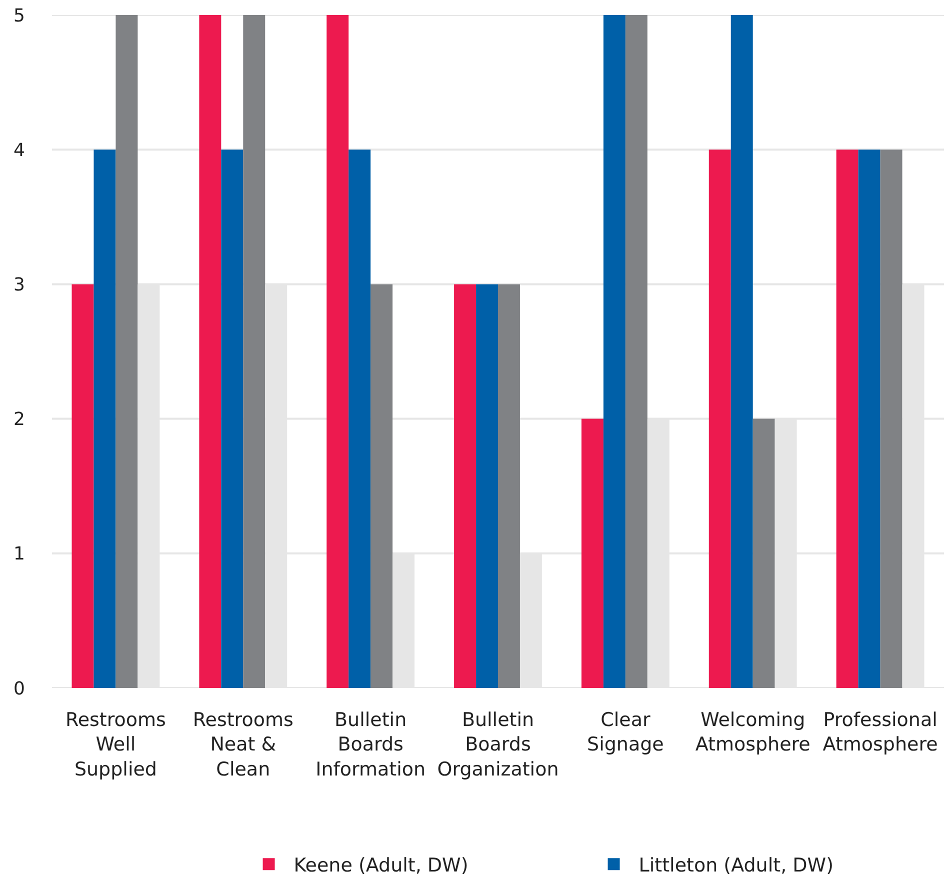 Image resolution: width=946 pixels, height=885 pixels. What do you see at coordinates (19, 419) in the screenshot?
I see `y-tick-label: 2` at bounding box center [19, 419].